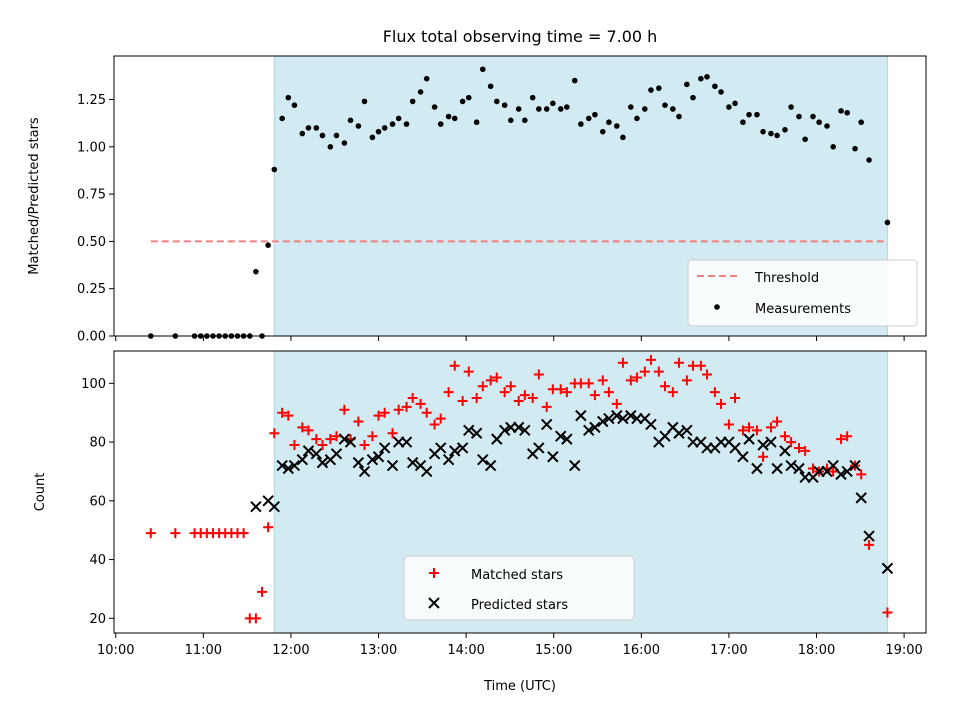 The width and height of the screenshot is (960, 720). Describe the element at coordinates (434, 573) in the screenshot. I see `legend-matched-swatch` at that location.